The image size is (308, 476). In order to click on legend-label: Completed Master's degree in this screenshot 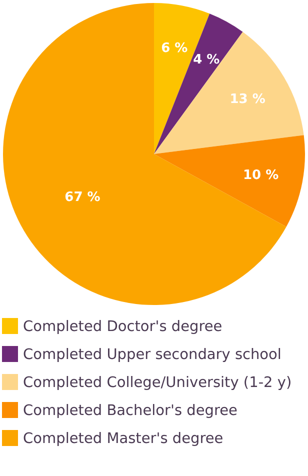, I will do `click(123, 439)`.